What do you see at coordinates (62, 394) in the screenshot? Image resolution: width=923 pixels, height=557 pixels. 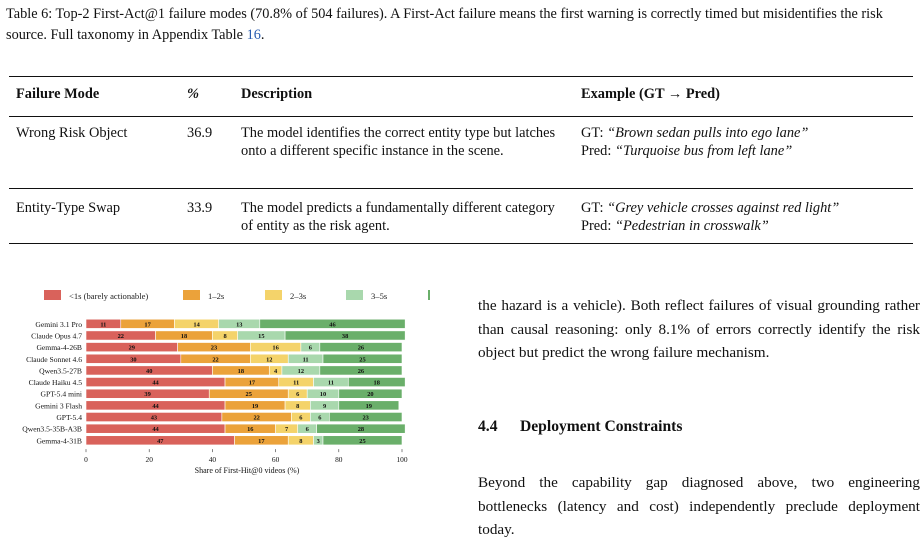 I see `category-label: GPT-5.4 mini` at bounding box center [62, 394].